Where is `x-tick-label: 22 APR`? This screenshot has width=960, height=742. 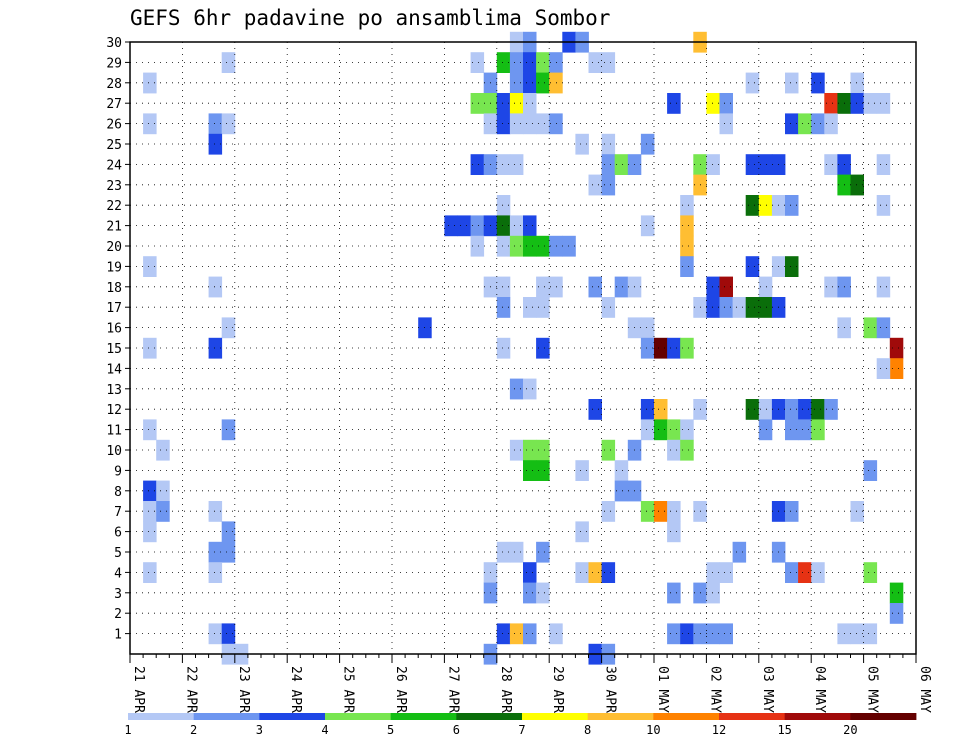
x-tick-label: 22 APR is located at coordinates (190, 689).